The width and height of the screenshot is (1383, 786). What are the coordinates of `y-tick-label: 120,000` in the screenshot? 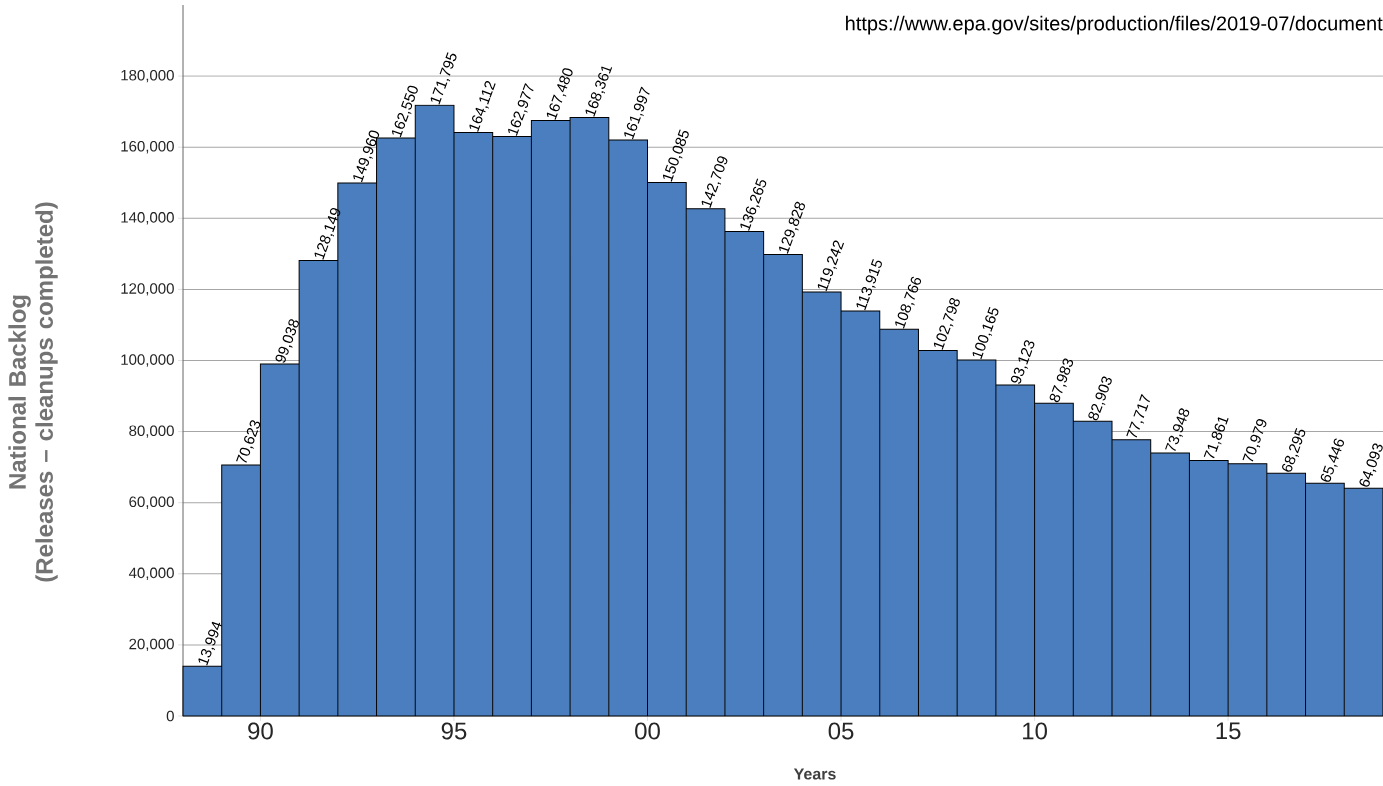 It's located at (147, 289).